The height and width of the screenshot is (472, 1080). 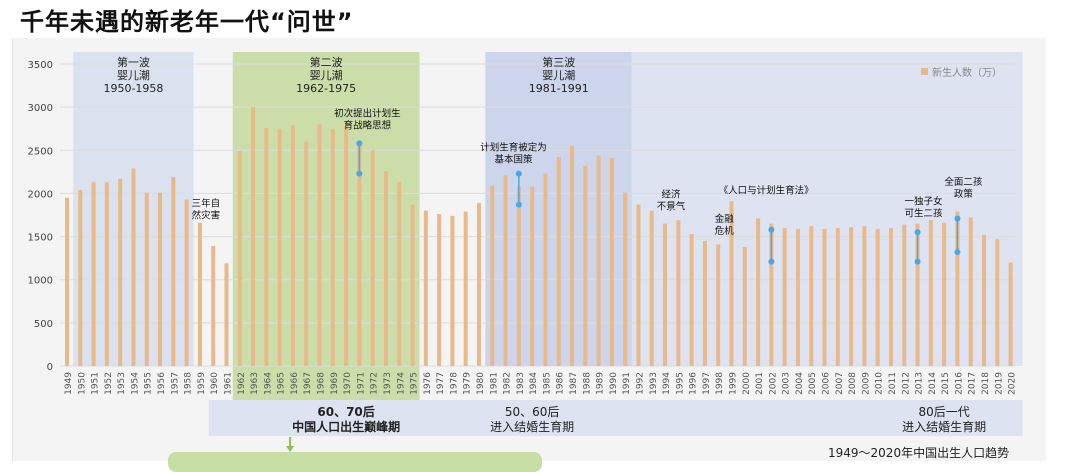 What do you see at coordinates (135, 383) in the screenshot?
I see `x-tick-label: 1954` at bounding box center [135, 383].